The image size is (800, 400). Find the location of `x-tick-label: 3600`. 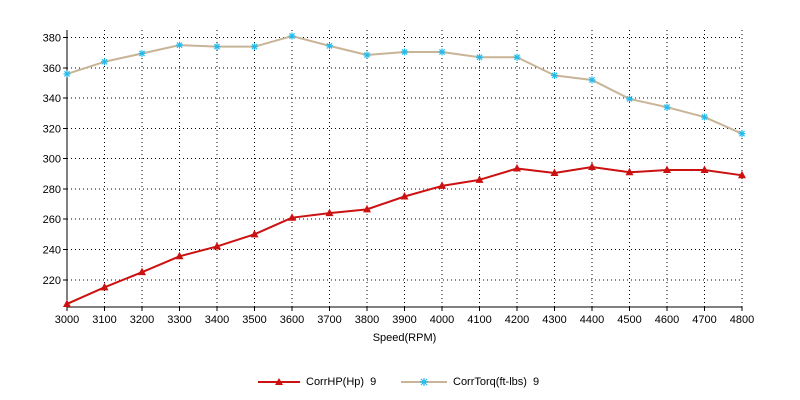

x-tick-label: 3600 is located at coordinates (292, 320).